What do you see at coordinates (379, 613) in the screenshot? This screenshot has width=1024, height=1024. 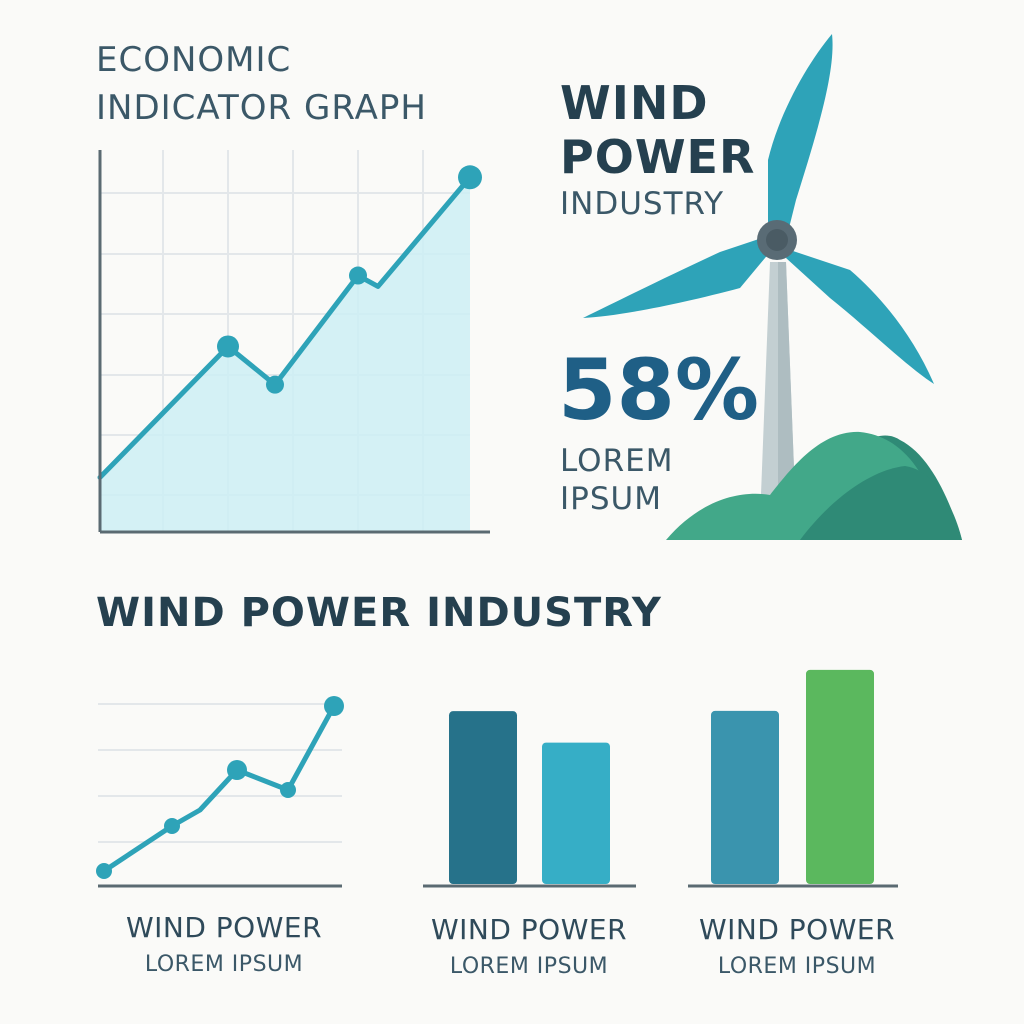 I see `section-title: WIND POWER INDUSTRY` at bounding box center [379, 613].